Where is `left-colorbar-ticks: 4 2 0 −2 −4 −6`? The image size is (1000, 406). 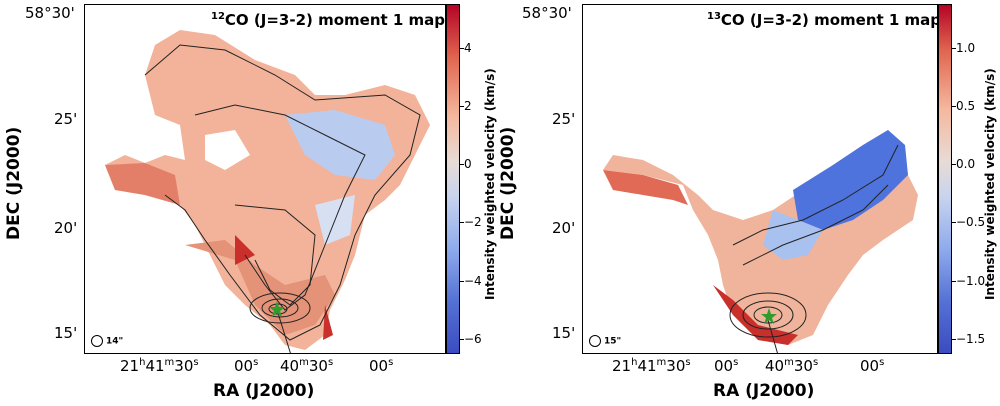 left-colorbar-ticks: 4 2 0 −2 −4 −6 is located at coordinates (482, 179).